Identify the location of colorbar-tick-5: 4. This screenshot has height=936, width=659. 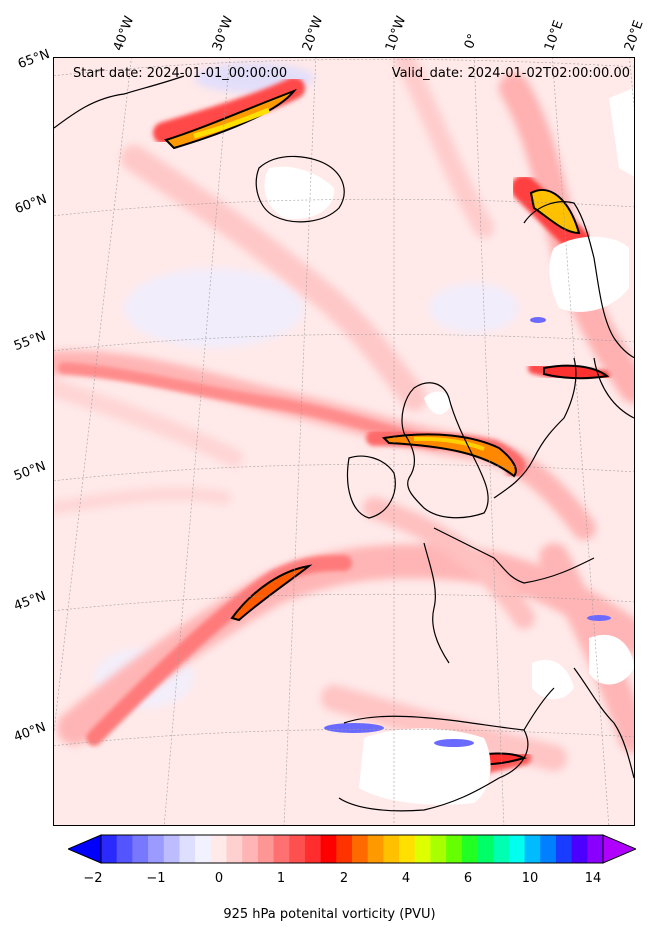
(406, 878).